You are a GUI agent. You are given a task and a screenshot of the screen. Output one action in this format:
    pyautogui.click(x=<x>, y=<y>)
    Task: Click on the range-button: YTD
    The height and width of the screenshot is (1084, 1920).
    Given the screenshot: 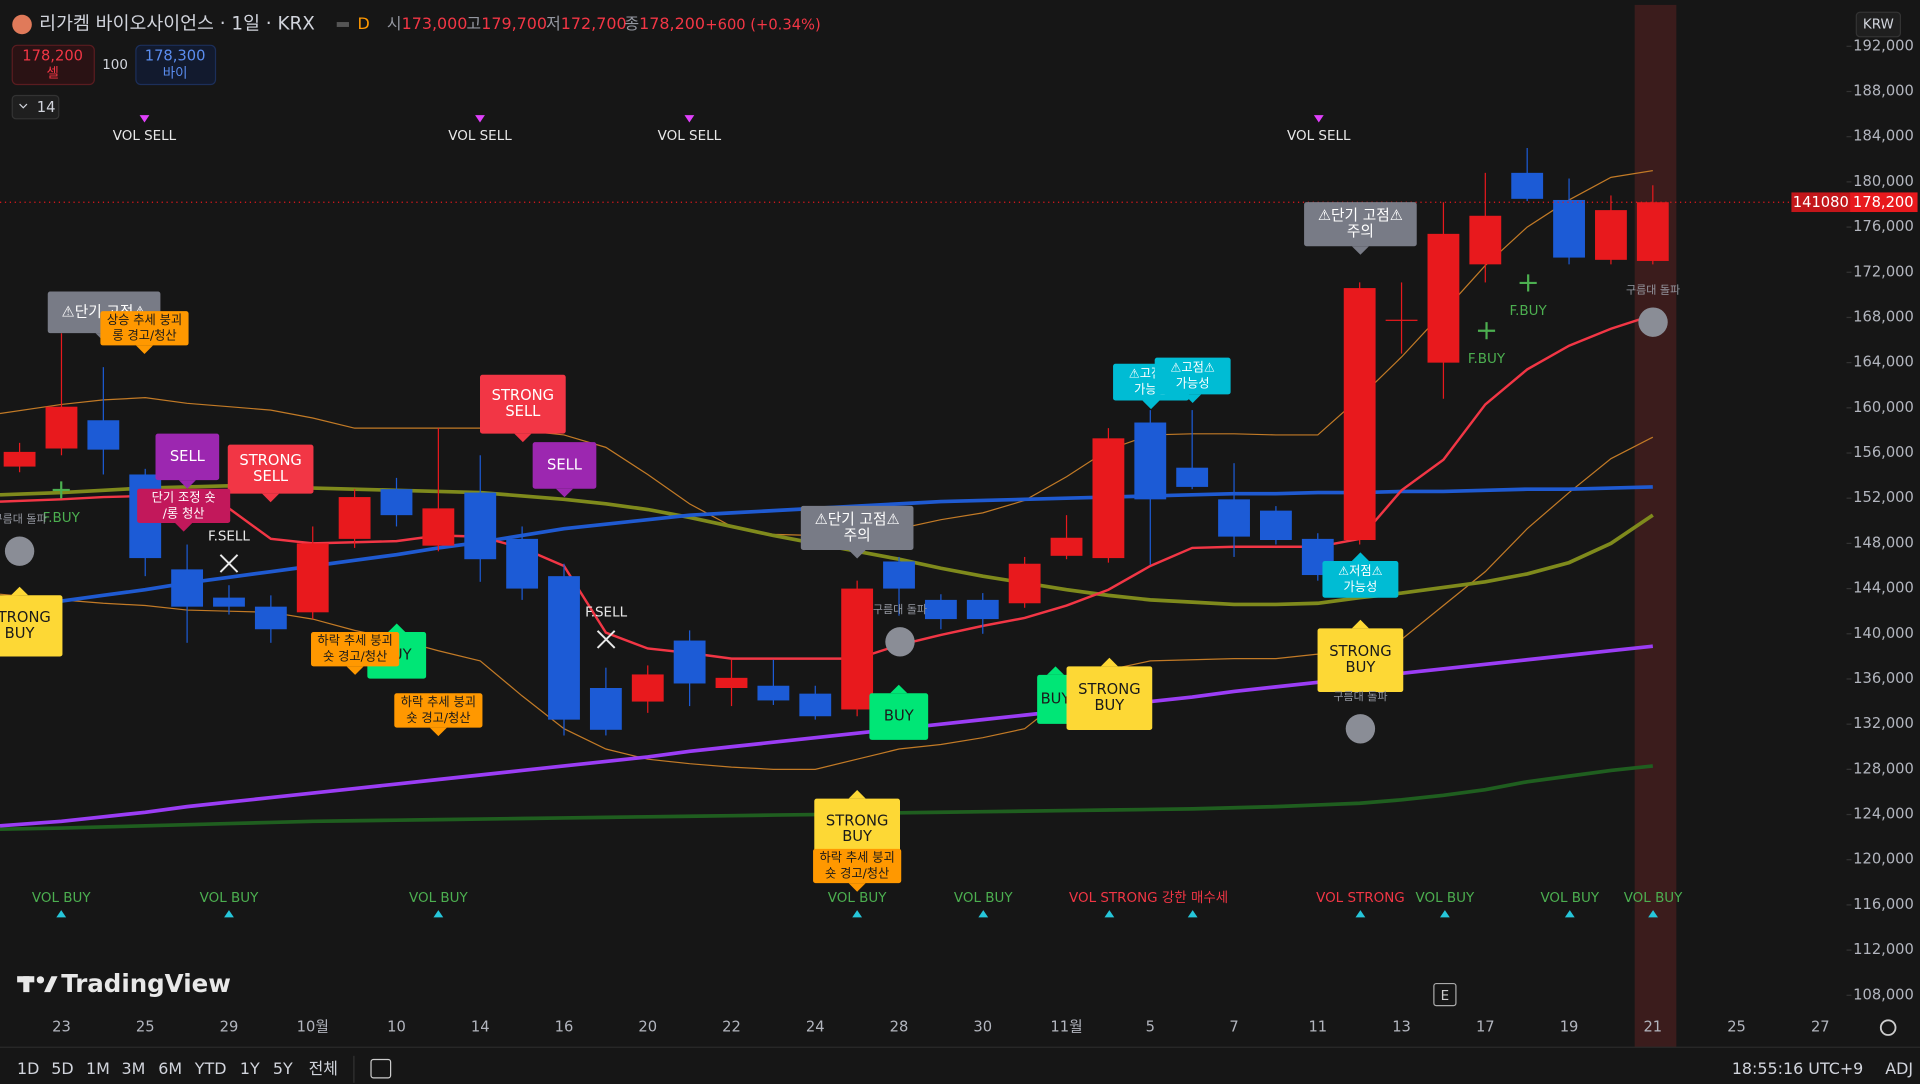 What is the action you would take?
    pyautogui.click(x=210, y=1068)
    